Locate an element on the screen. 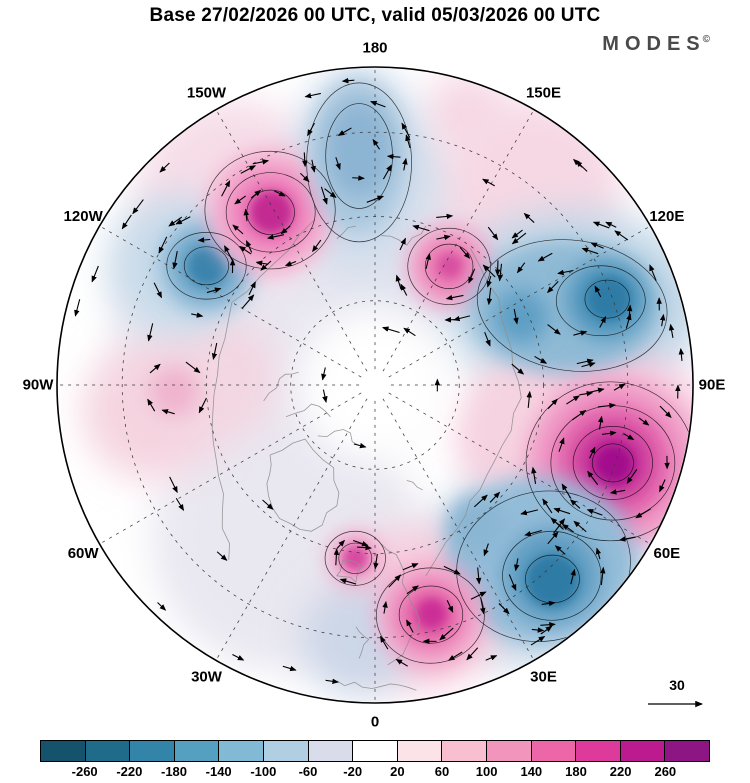  modes-logo-text: MODES is located at coordinates (654, 44).